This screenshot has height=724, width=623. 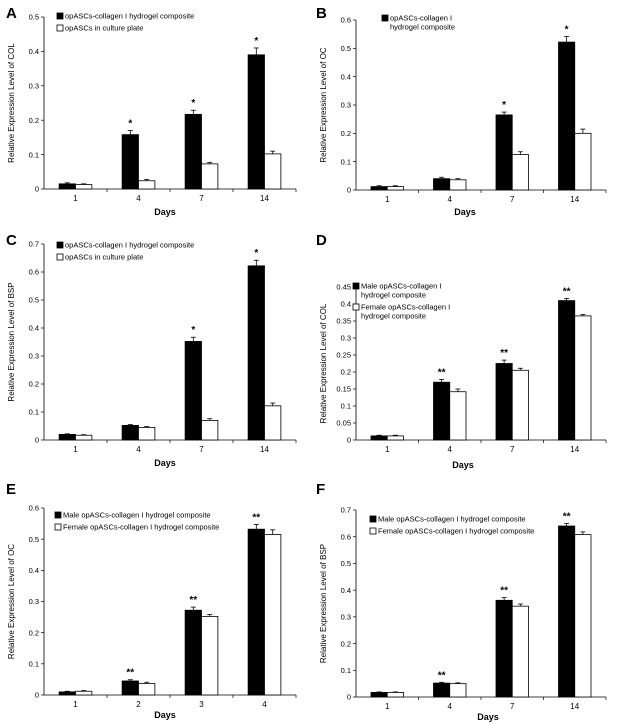 What do you see at coordinates (346, 510) in the screenshot?
I see `y-tick-label: 0.7` at bounding box center [346, 510].